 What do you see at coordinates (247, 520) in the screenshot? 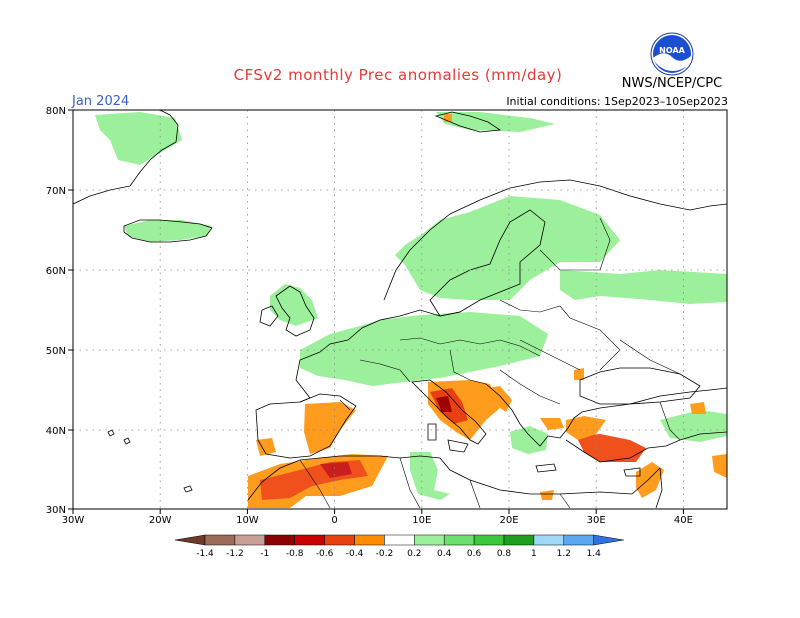
I see `lon-tick-label: 10W` at bounding box center [247, 520].